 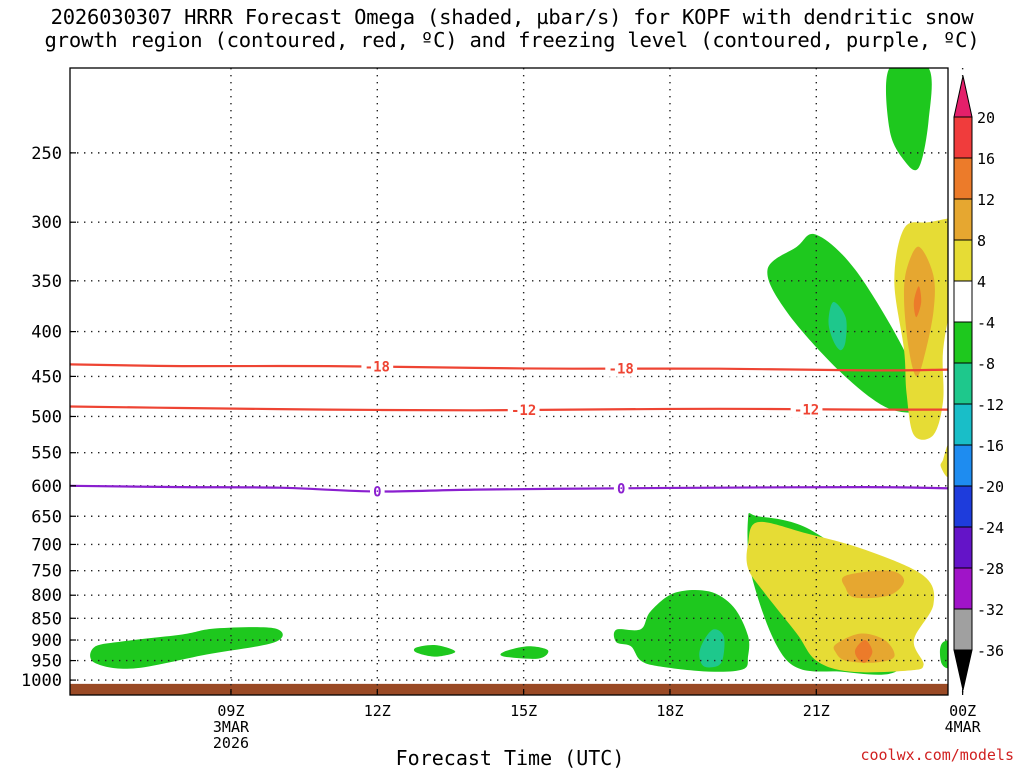 I want to click on x-tick-label-15Z: 15Z, so click(x=523, y=711).